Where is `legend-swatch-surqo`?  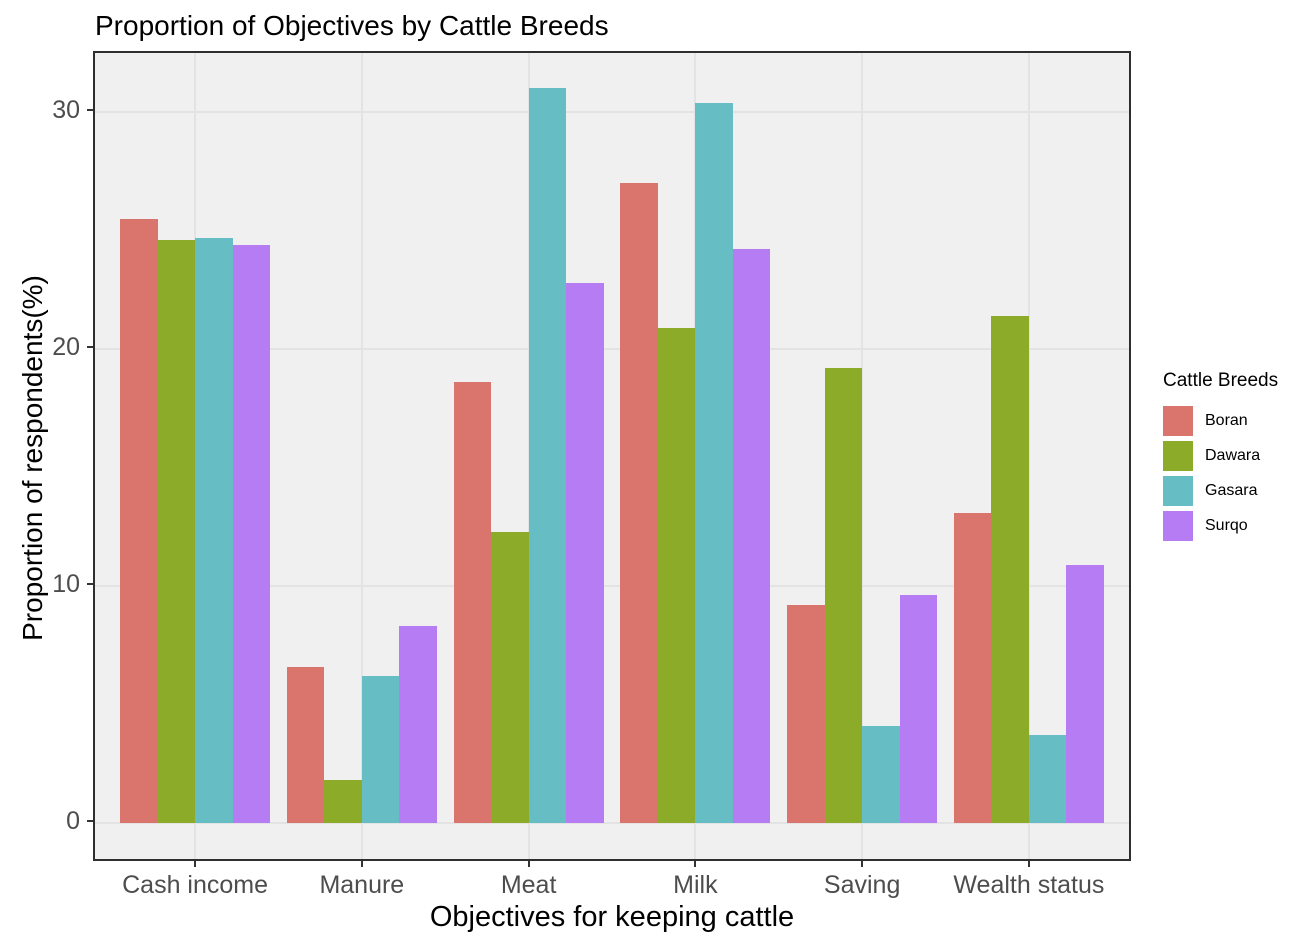
legend-swatch-surqo is located at coordinates (1178, 526).